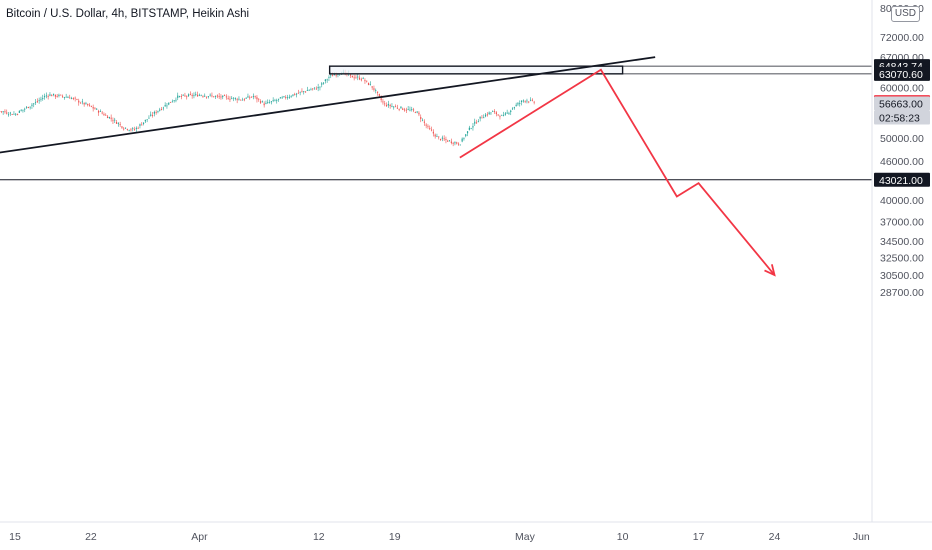 This screenshot has width=932, height=550. I want to click on price-tag-label: 56663.00, so click(901, 105).